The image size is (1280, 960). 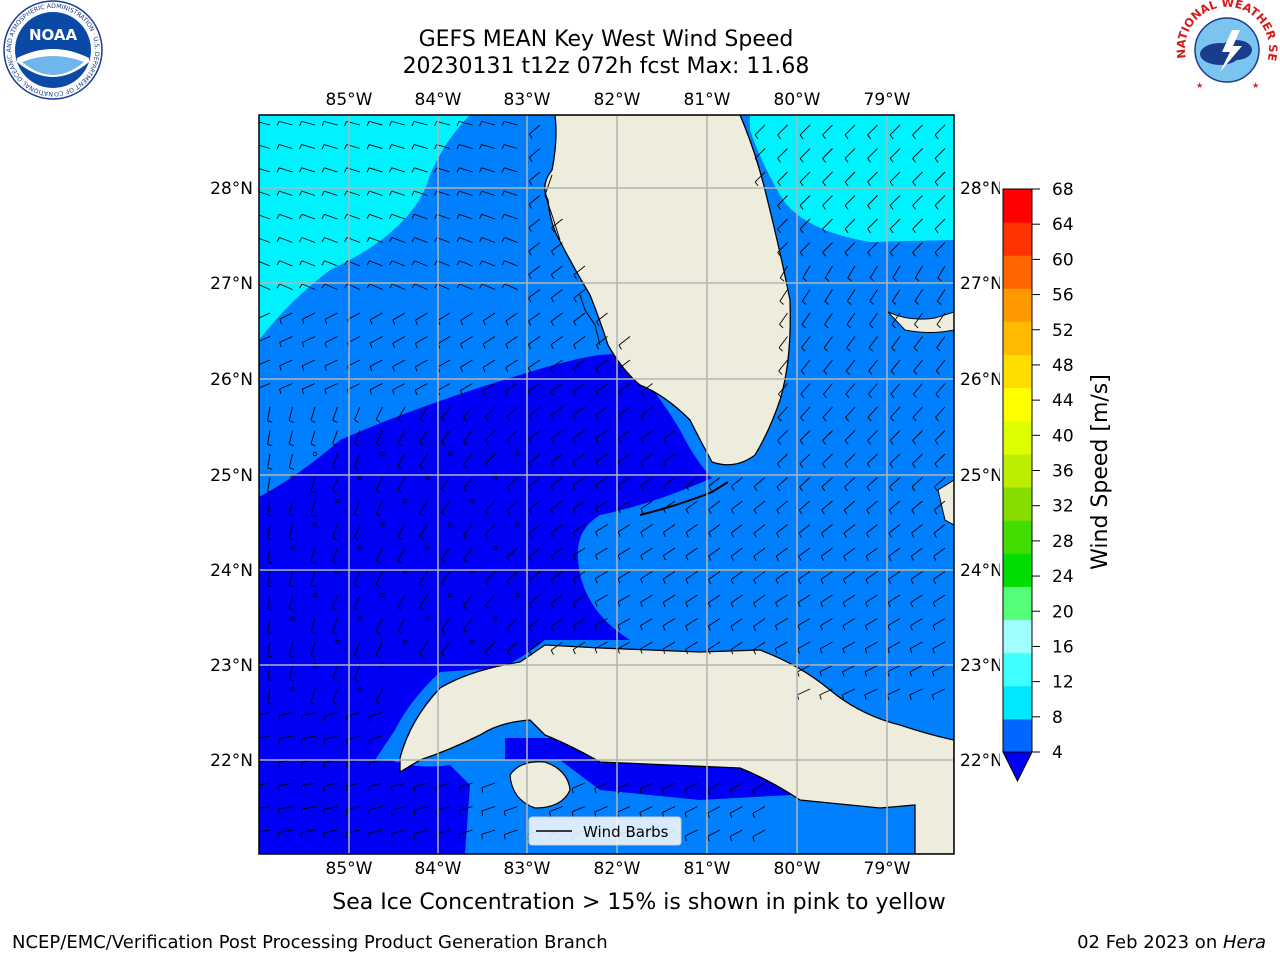 What do you see at coordinates (797, 869) in the screenshot?
I see `lon-label-bottom: 80°W` at bounding box center [797, 869].